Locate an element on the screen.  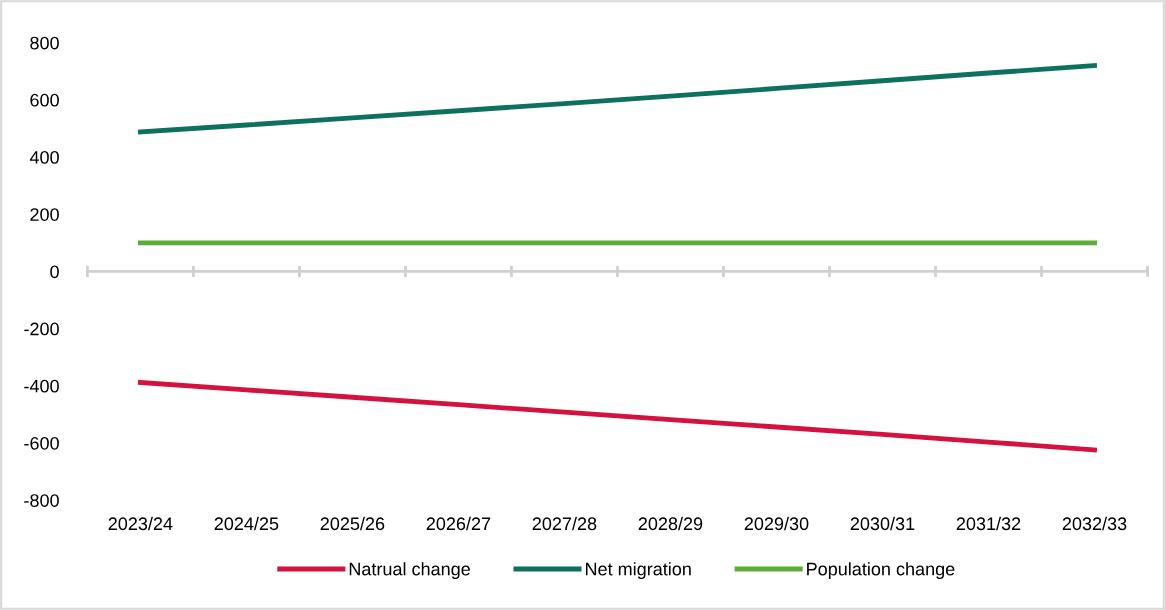
x-tick-label: 2025/26 is located at coordinates (352, 523).